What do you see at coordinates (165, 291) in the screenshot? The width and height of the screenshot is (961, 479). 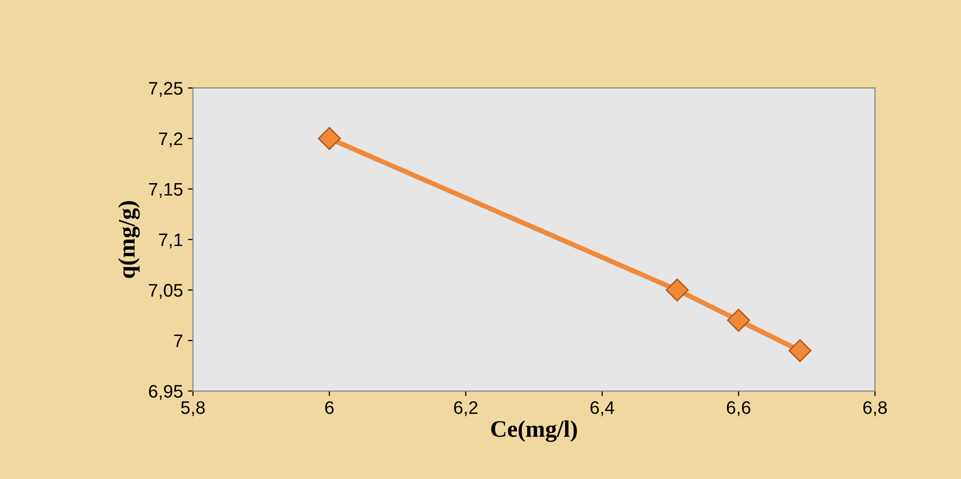 I see `y-tick-label: 7,05` at bounding box center [165, 291].